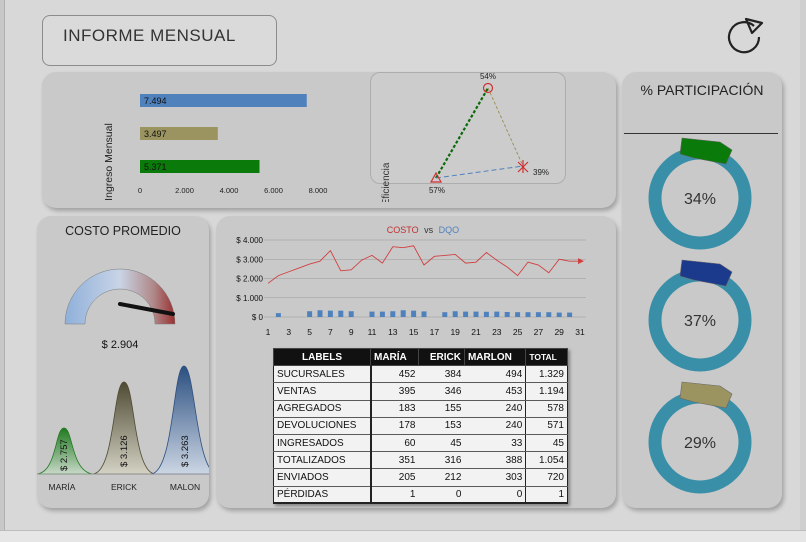 The image size is (806, 542). Describe the element at coordinates (495, 477) in the screenshot. I see `cell-value: 303` at that location.